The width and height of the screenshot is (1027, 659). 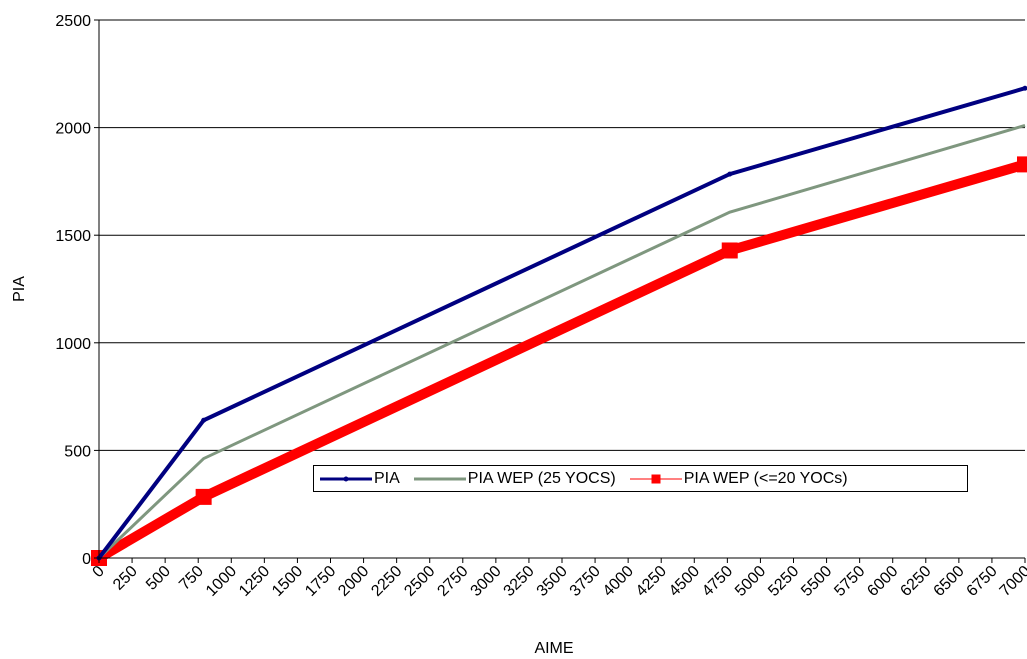 What do you see at coordinates (158, 578) in the screenshot?
I see `x-tick-label: 500` at bounding box center [158, 578].